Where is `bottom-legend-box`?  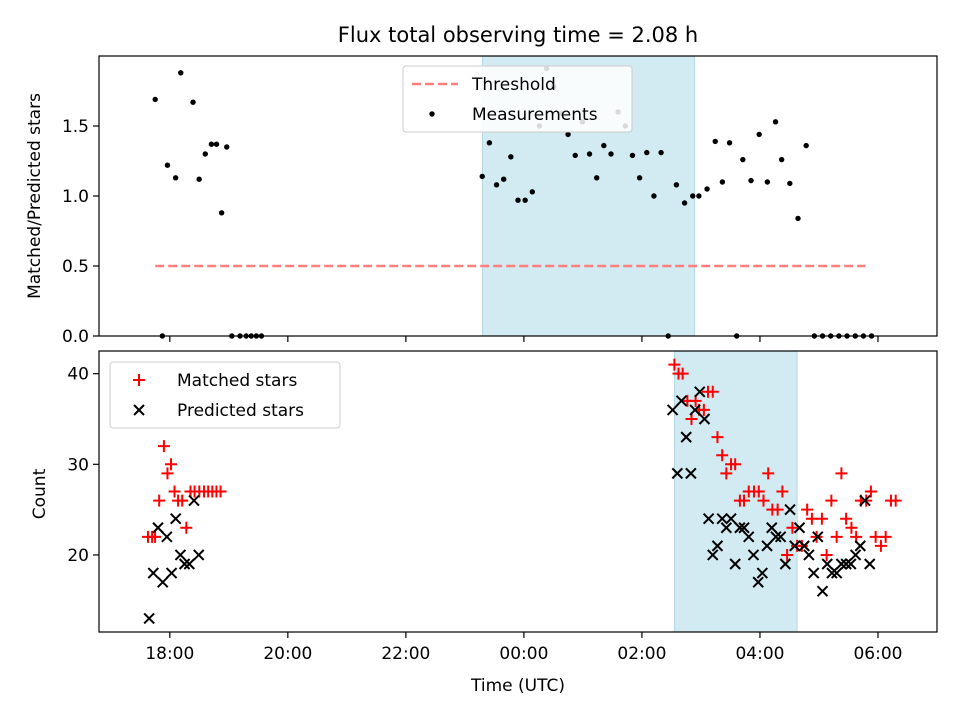 bottom-legend-box is located at coordinates (225, 395).